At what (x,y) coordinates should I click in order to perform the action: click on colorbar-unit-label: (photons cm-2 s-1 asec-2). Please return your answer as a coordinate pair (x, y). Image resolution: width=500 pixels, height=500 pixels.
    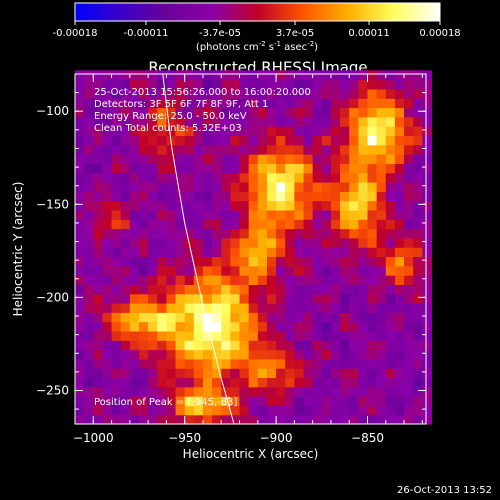
    Looking at the image, I should click on (257, 46).